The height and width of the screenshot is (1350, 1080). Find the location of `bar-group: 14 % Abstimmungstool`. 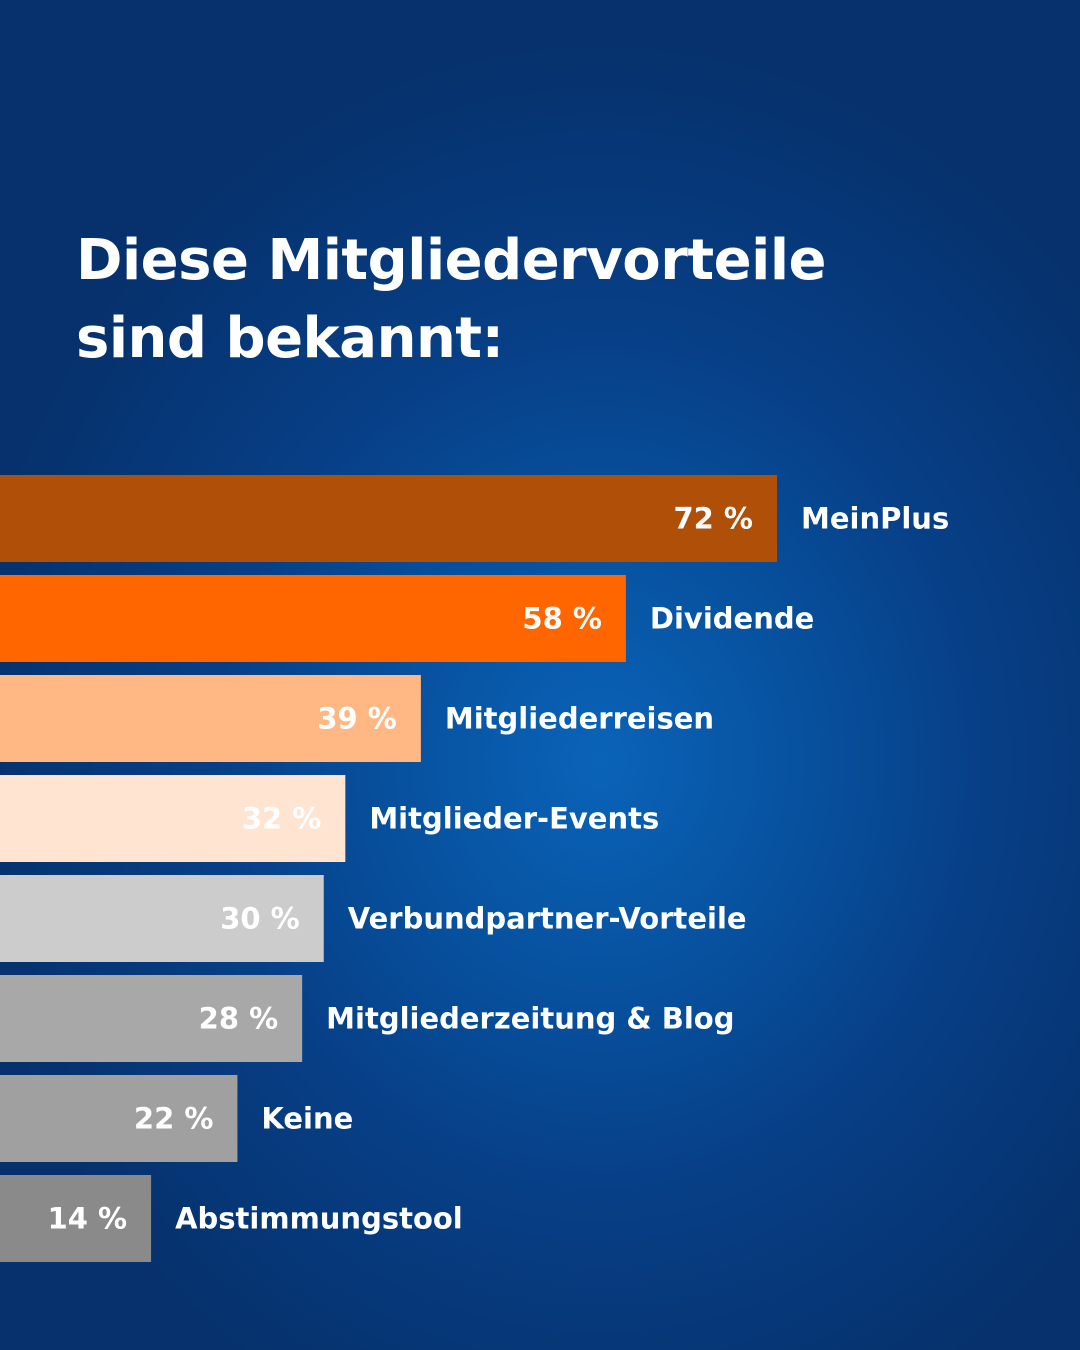

bar-group: 14 % Abstimmungstool is located at coordinates (231, 1218).